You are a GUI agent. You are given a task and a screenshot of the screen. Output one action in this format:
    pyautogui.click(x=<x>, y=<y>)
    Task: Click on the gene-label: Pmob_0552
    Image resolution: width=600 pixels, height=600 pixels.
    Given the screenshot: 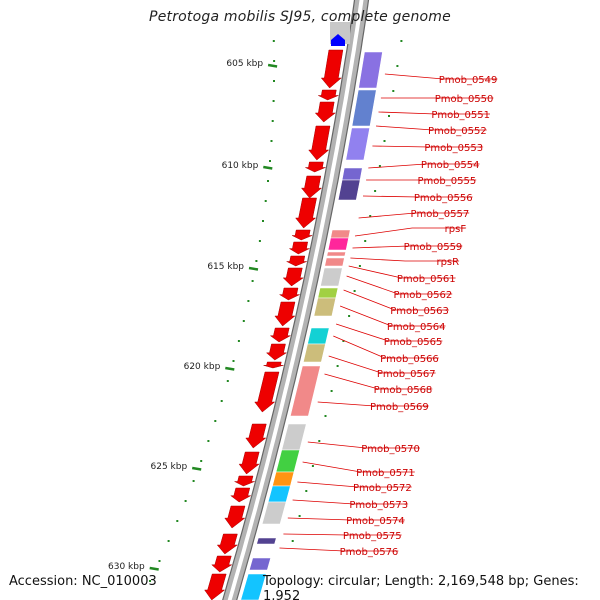 What is the action you would take?
    pyautogui.click(x=457, y=131)
    